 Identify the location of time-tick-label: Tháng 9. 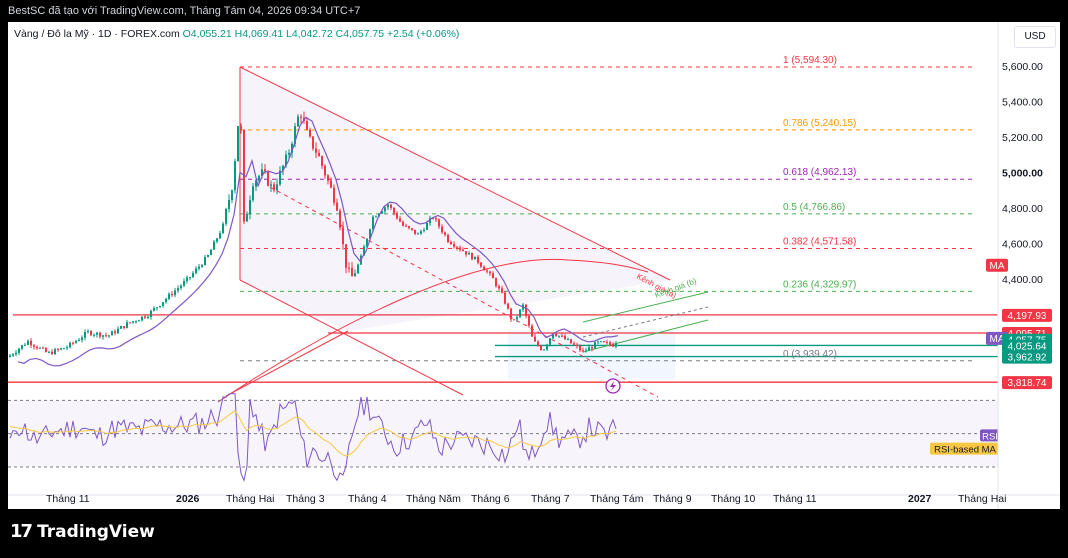
(672, 499).